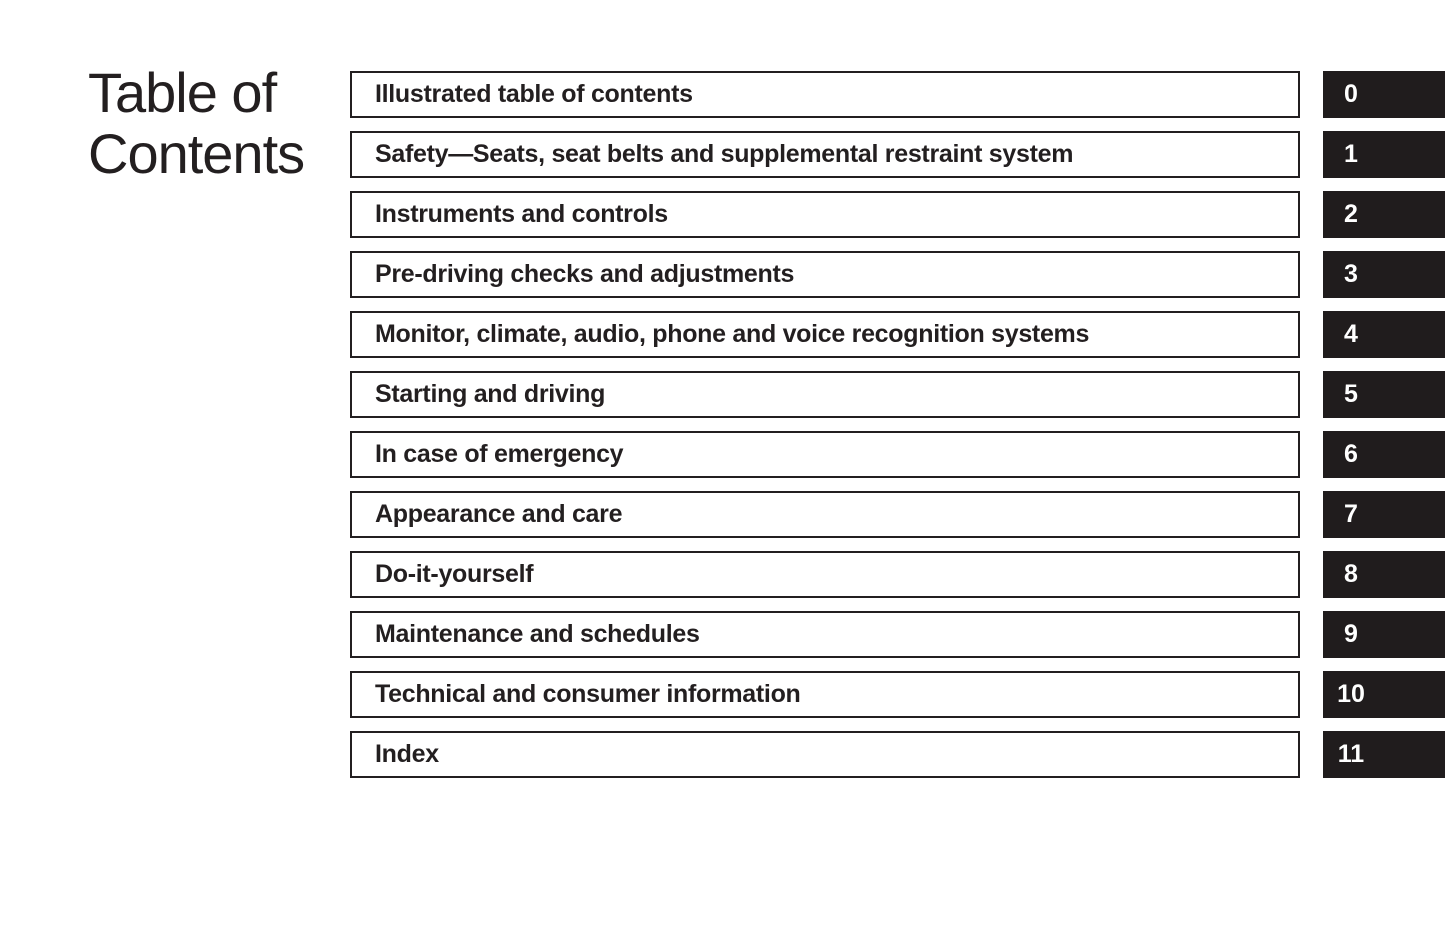 The image size is (1445, 929). What do you see at coordinates (1384, 214) in the screenshot?
I see `section-edge-tab: 2` at bounding box center [1384, 214].